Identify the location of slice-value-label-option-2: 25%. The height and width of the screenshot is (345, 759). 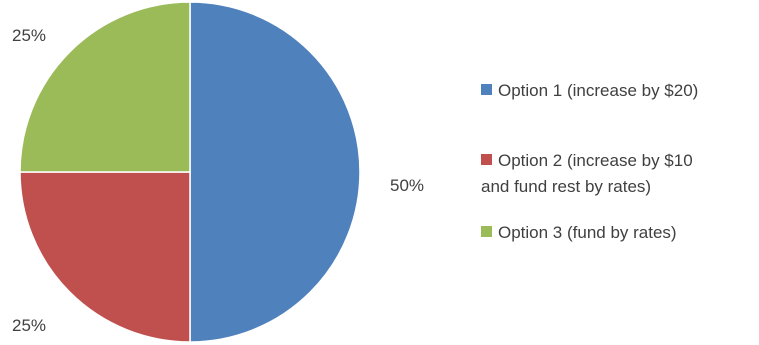
(29, 325).